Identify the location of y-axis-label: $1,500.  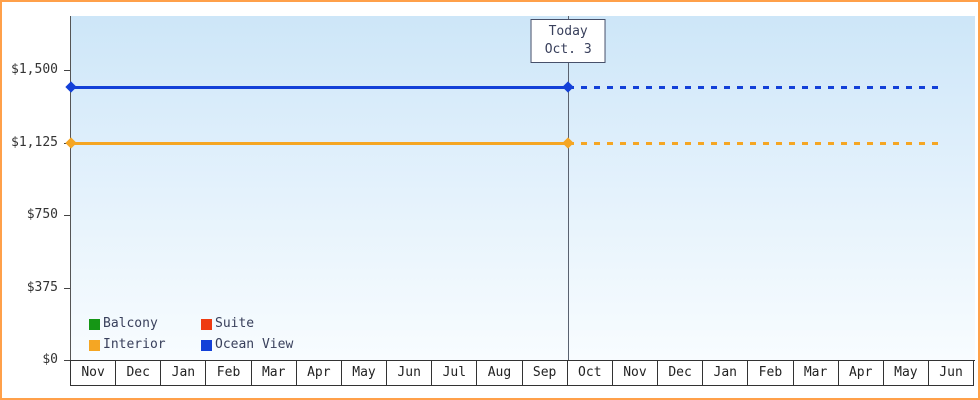
(34, 69).